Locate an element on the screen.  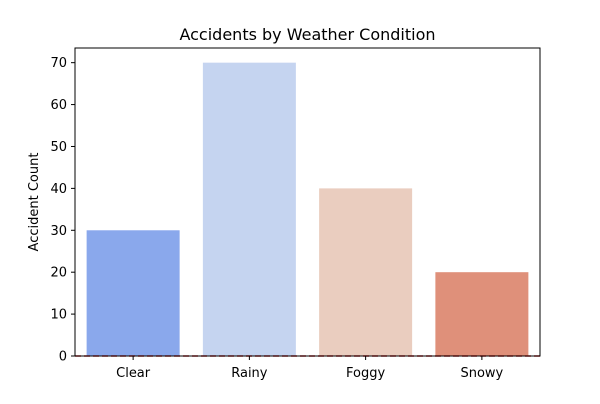
y-tick-label: 70 is located at coordinates (58, 63).